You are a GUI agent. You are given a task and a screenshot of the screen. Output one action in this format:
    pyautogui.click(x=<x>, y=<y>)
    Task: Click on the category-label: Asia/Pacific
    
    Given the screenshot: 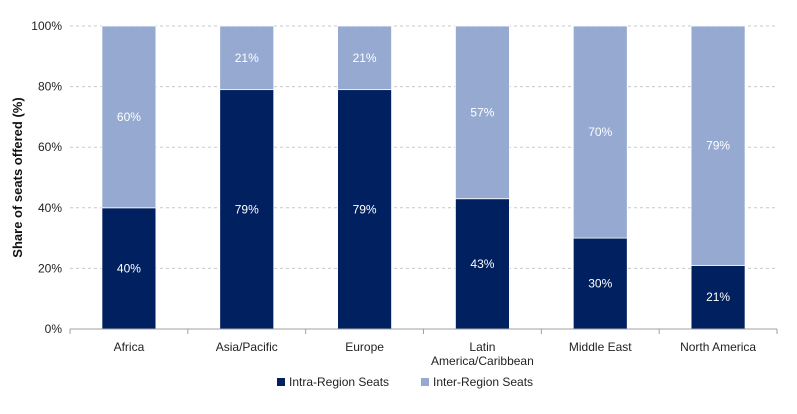 What is the action you would take?
    pyautogui.click(x=247, y=347)
    